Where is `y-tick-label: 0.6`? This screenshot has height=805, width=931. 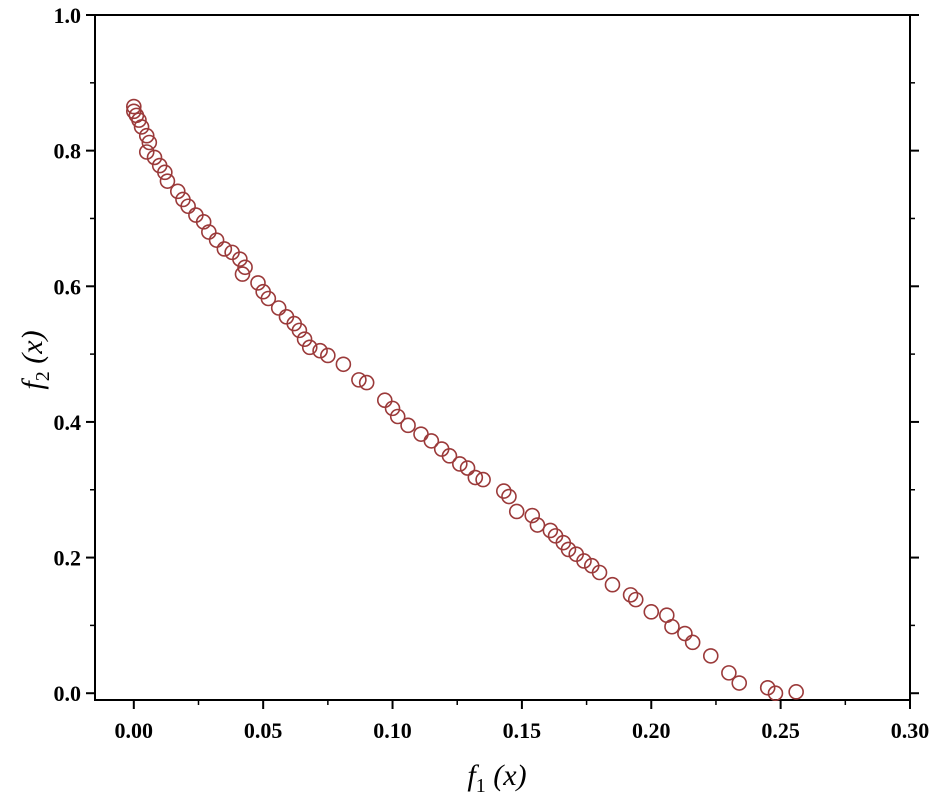 y-tick-label: 0.6 is located at coordinates (68, 286).